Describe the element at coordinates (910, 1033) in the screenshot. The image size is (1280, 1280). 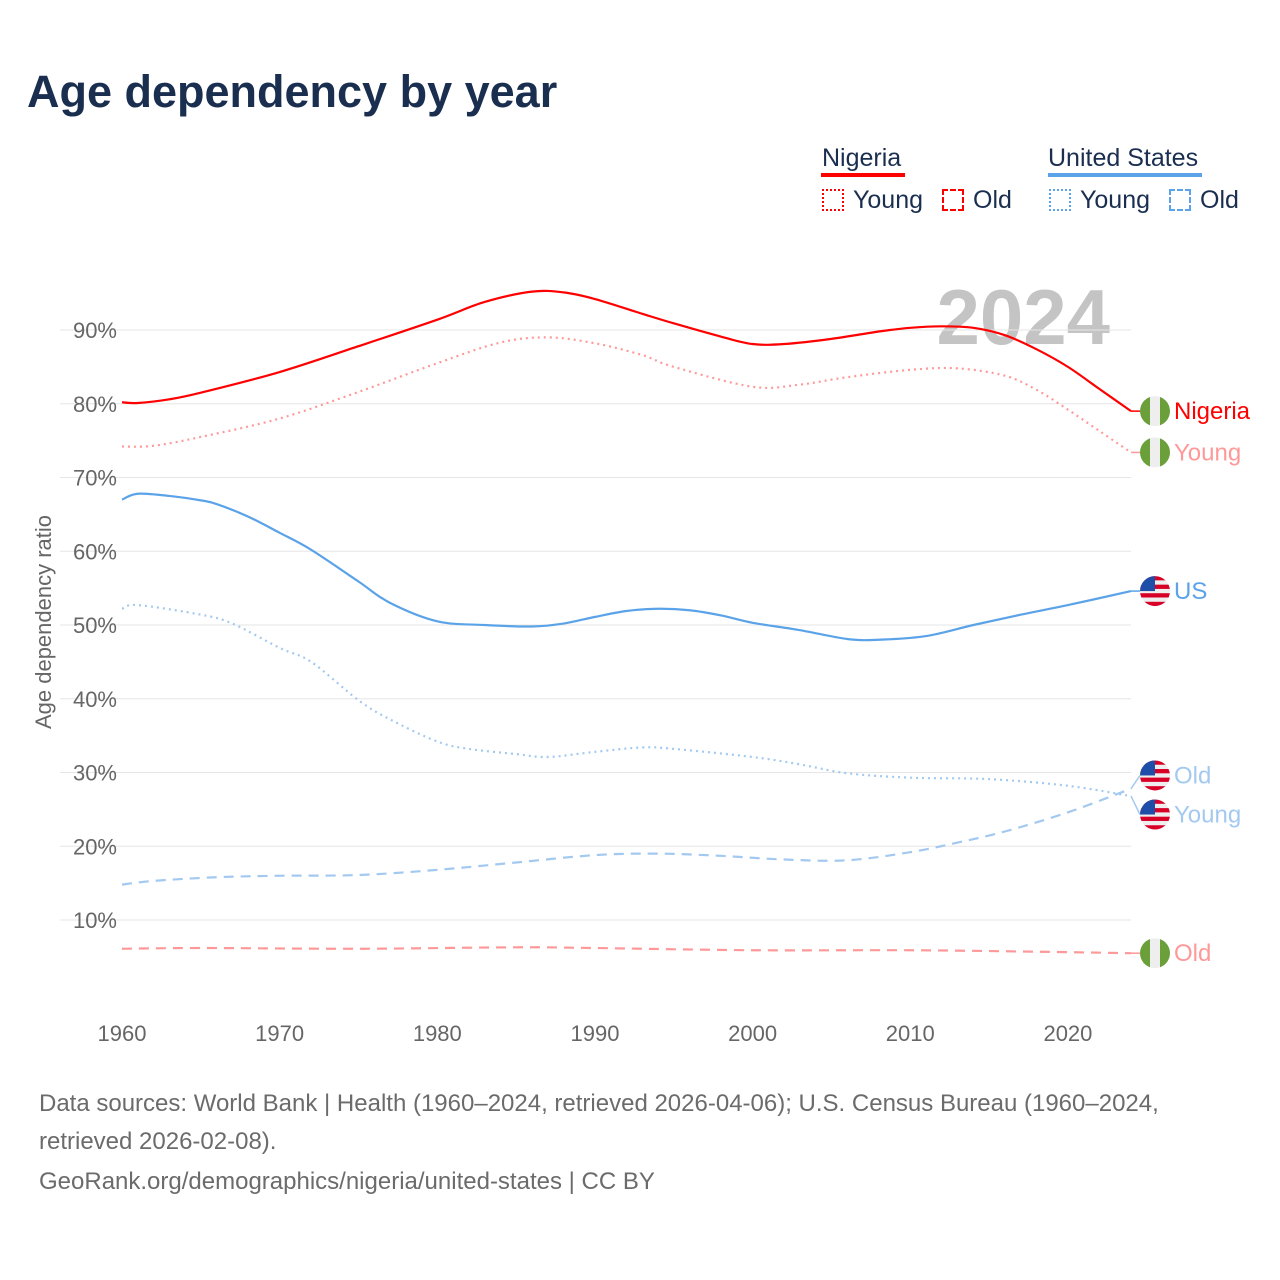
I see `x-tick-label: 2010` at that location.